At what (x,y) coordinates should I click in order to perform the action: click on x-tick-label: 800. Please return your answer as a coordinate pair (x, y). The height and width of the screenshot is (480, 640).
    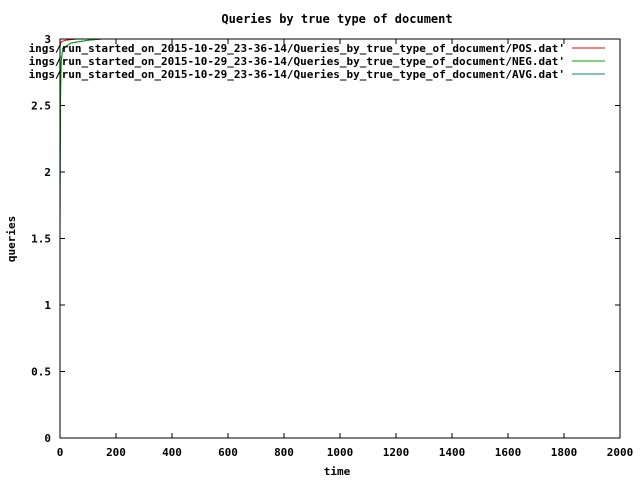
    Looking at the image, I should click on (284, 452).